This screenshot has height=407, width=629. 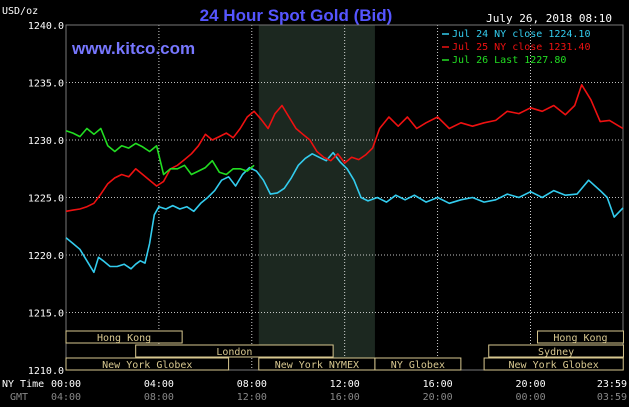 What do you see at coordinates (23, 384) in the screenshot?
I see `ny-time-label: NY Time` at bounding box center [23, 384].